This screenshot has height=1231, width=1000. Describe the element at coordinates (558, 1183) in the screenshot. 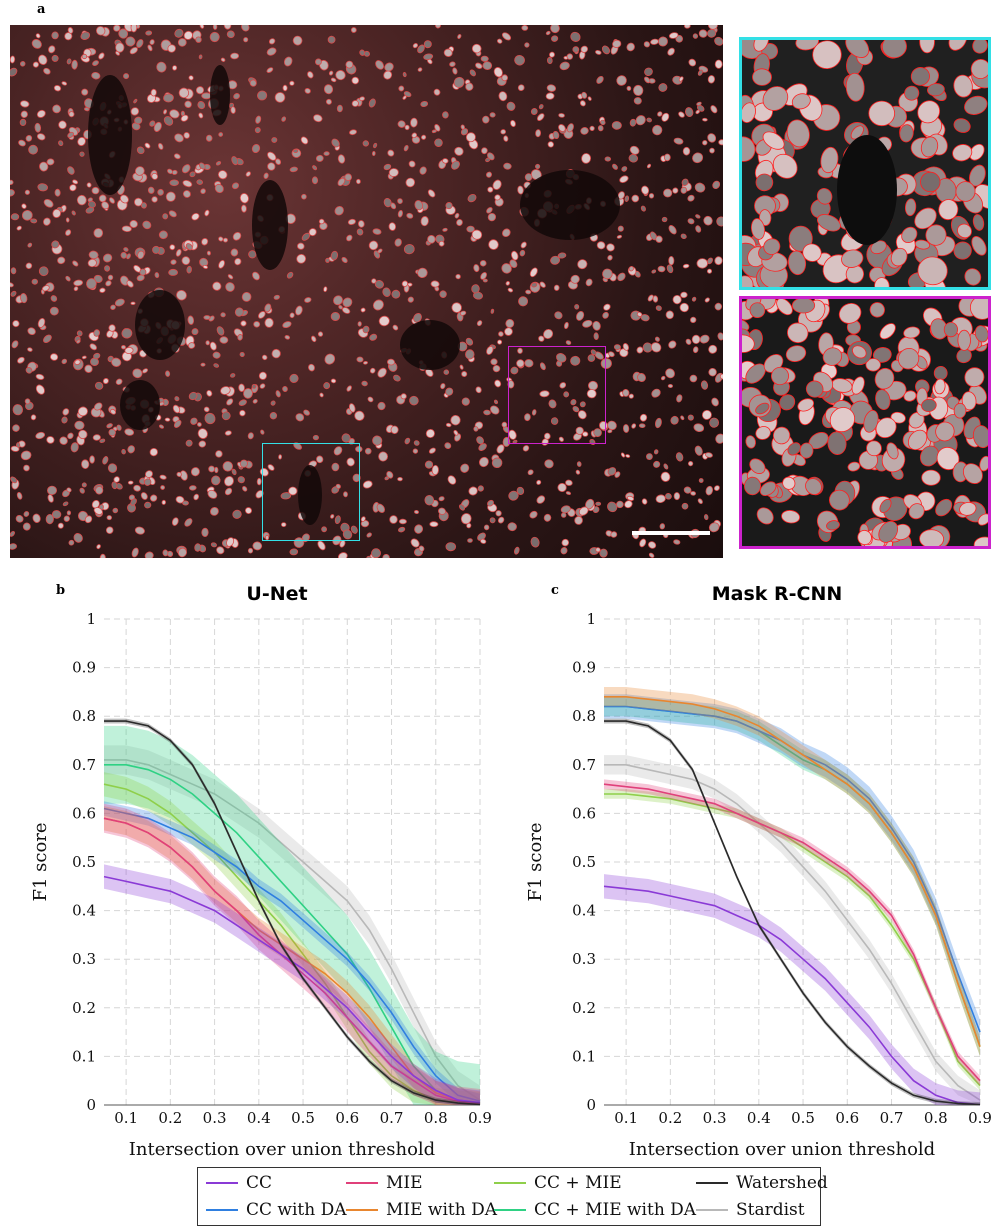

I see `legend-item: CC + MIE` at that location.